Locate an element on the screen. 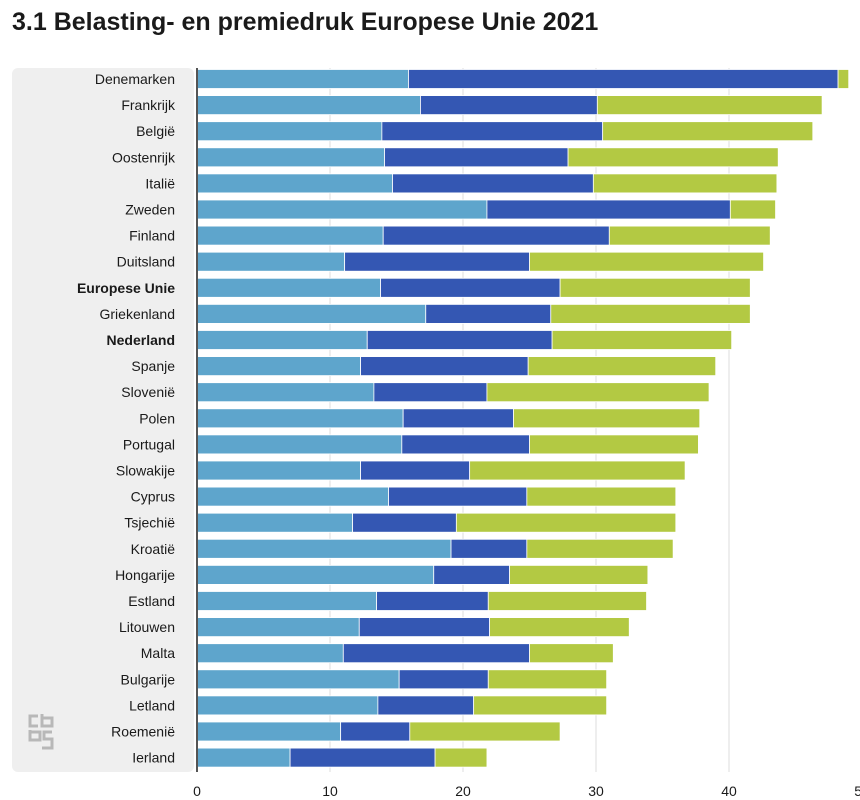 This screenshot has height=800, width=860. category-label: Tsjechië is located at coordinates (149, 523).